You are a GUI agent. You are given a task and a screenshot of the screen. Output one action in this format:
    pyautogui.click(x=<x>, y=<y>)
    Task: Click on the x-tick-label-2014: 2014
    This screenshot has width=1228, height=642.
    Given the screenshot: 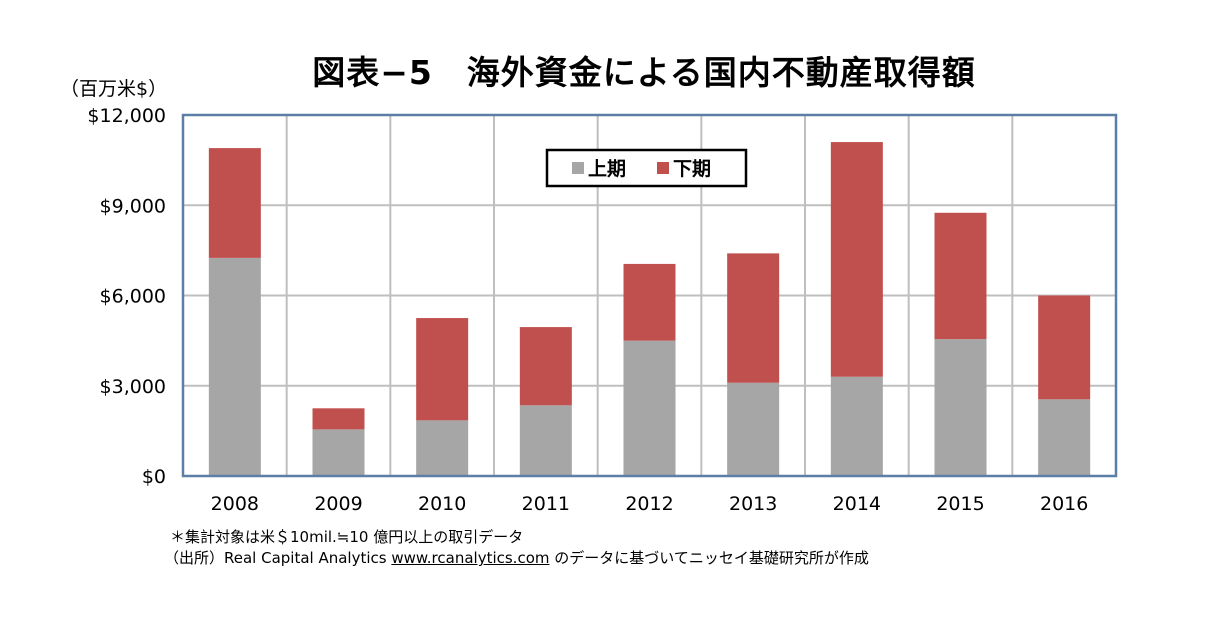 What is the action you would take?
    pyautogui.click(x=857, y=504)
    